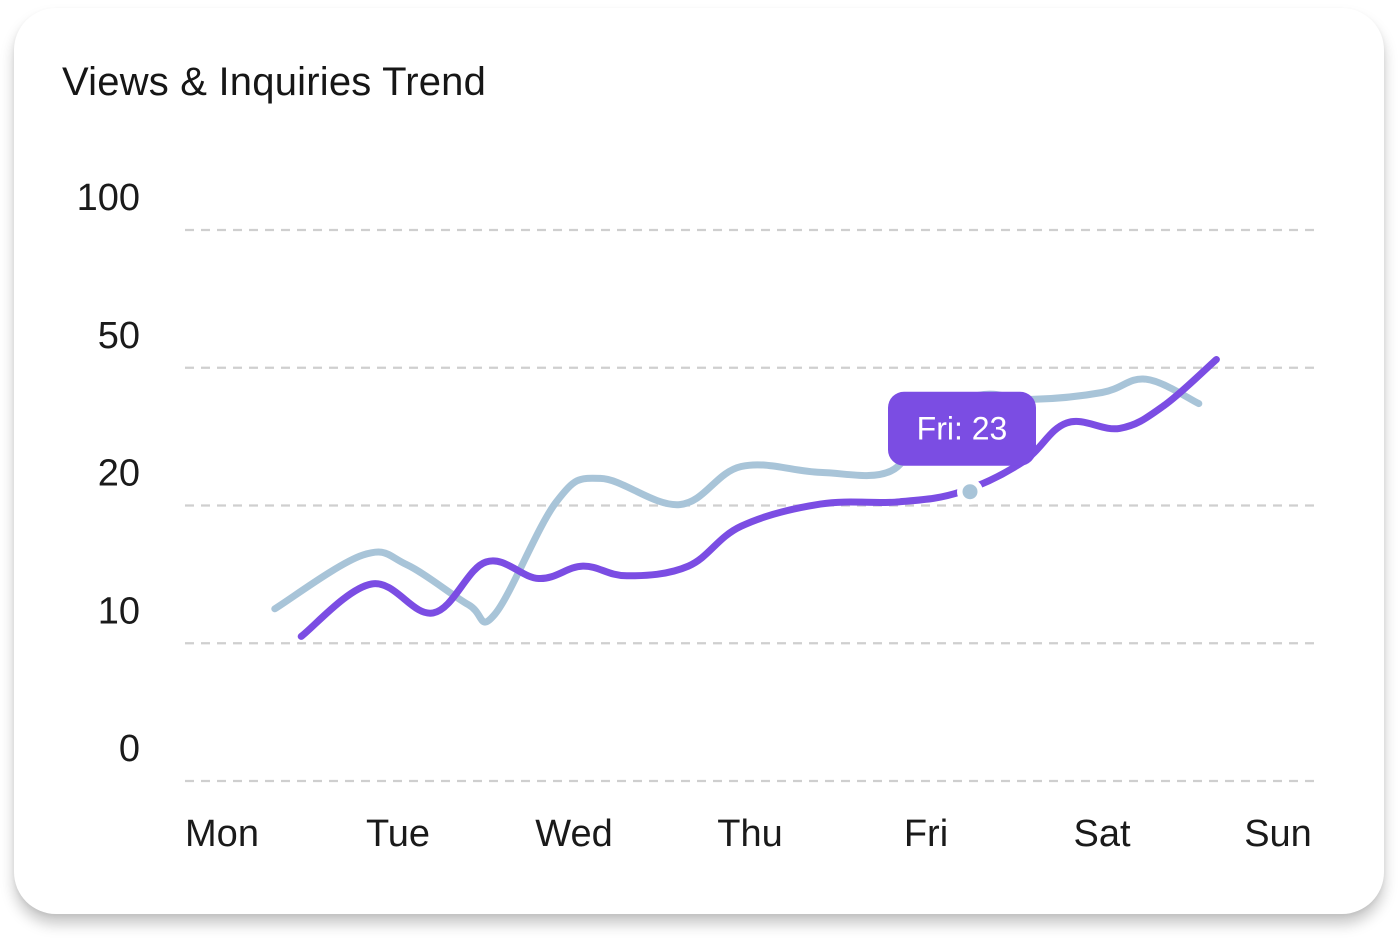  I want to click on x-tick-label-mon: Mon, so click(222, 834).